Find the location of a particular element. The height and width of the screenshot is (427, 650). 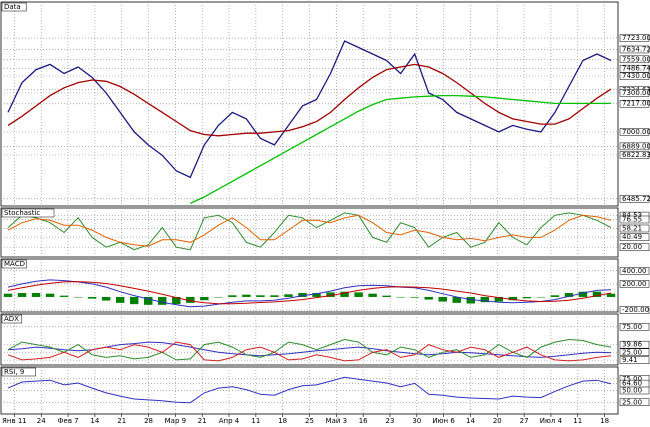

y-tick-label: 7300.00 is located at coordinates (636, 93).